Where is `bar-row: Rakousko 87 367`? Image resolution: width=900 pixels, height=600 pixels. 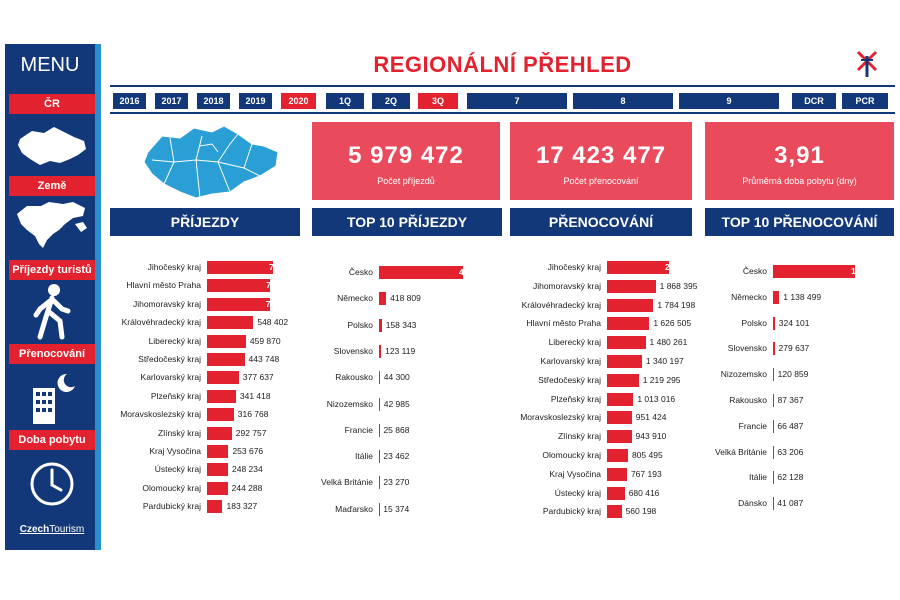
bar-row: Rakousko 87 367 is located at coordinates (401, 400).